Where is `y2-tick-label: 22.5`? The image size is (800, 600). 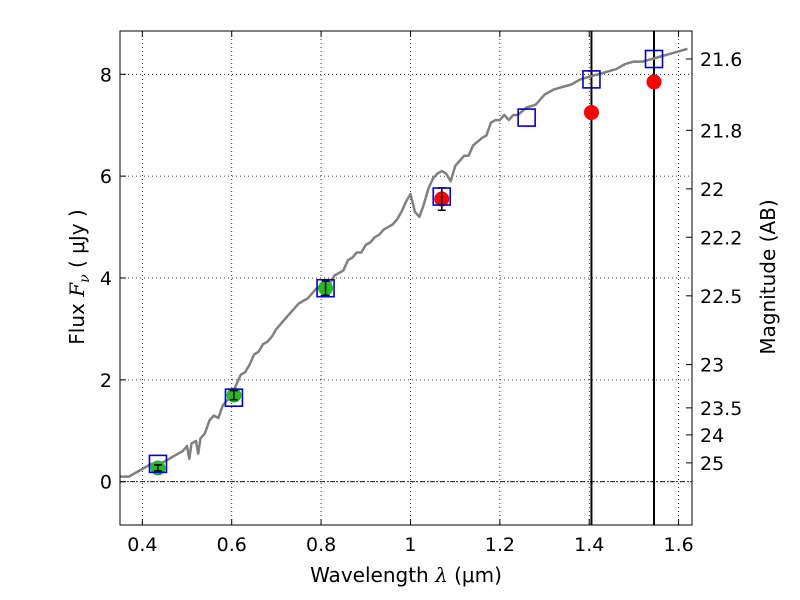 y2-tick-label: 22.5 is located at coordinates (721, 297).